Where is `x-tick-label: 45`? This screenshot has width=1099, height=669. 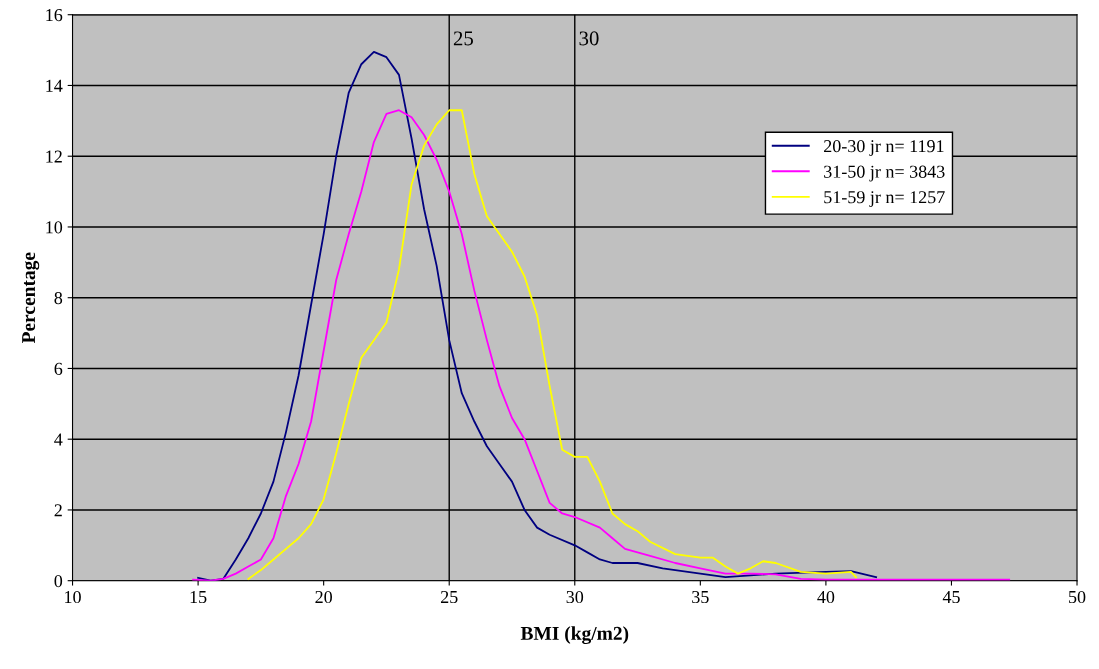
x-tick-label: 45 is located at coordinates (951, 597).